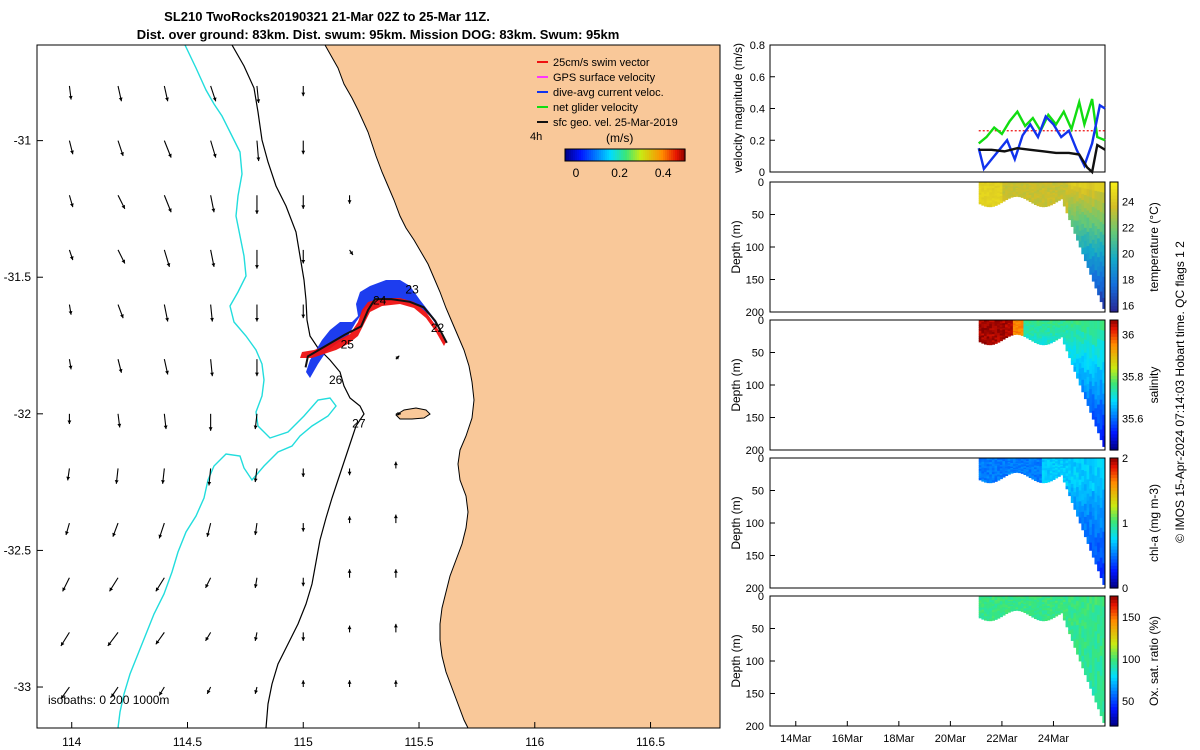 The image size is (1200, 750). Describe the element at coordinates (614, 155) in the screenshot. I see `map-colorbar-cell` at that location.